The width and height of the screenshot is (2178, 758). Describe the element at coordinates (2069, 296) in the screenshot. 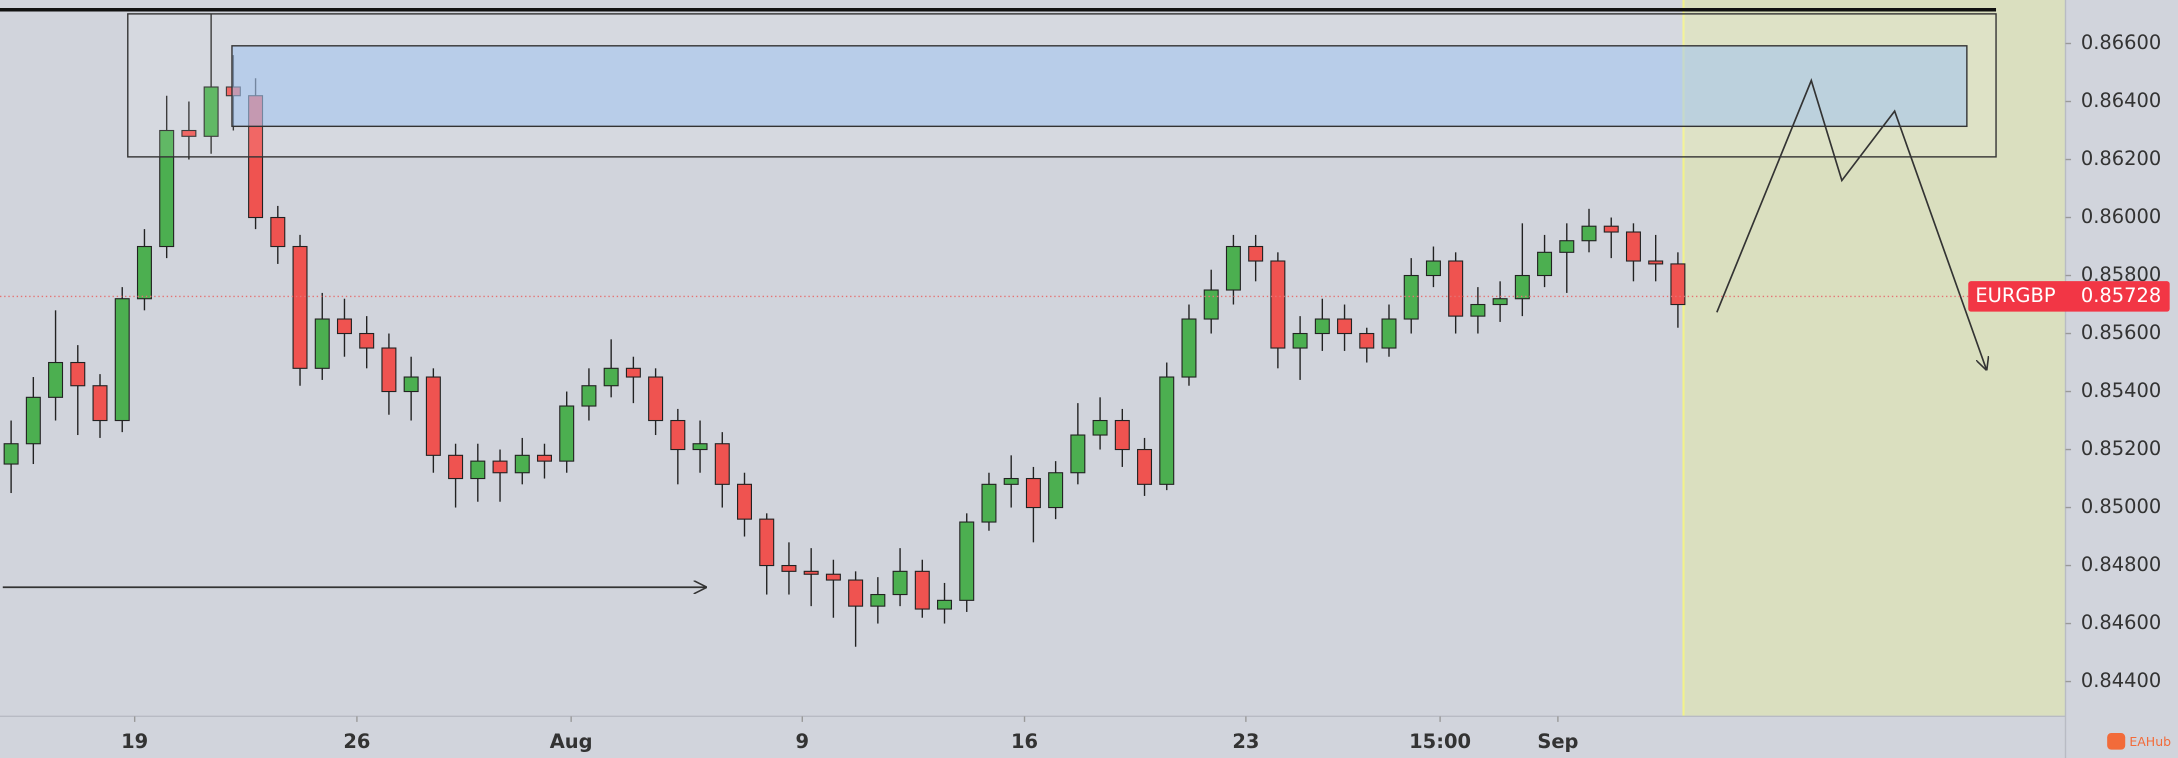

I see `price-label-box` at that location.